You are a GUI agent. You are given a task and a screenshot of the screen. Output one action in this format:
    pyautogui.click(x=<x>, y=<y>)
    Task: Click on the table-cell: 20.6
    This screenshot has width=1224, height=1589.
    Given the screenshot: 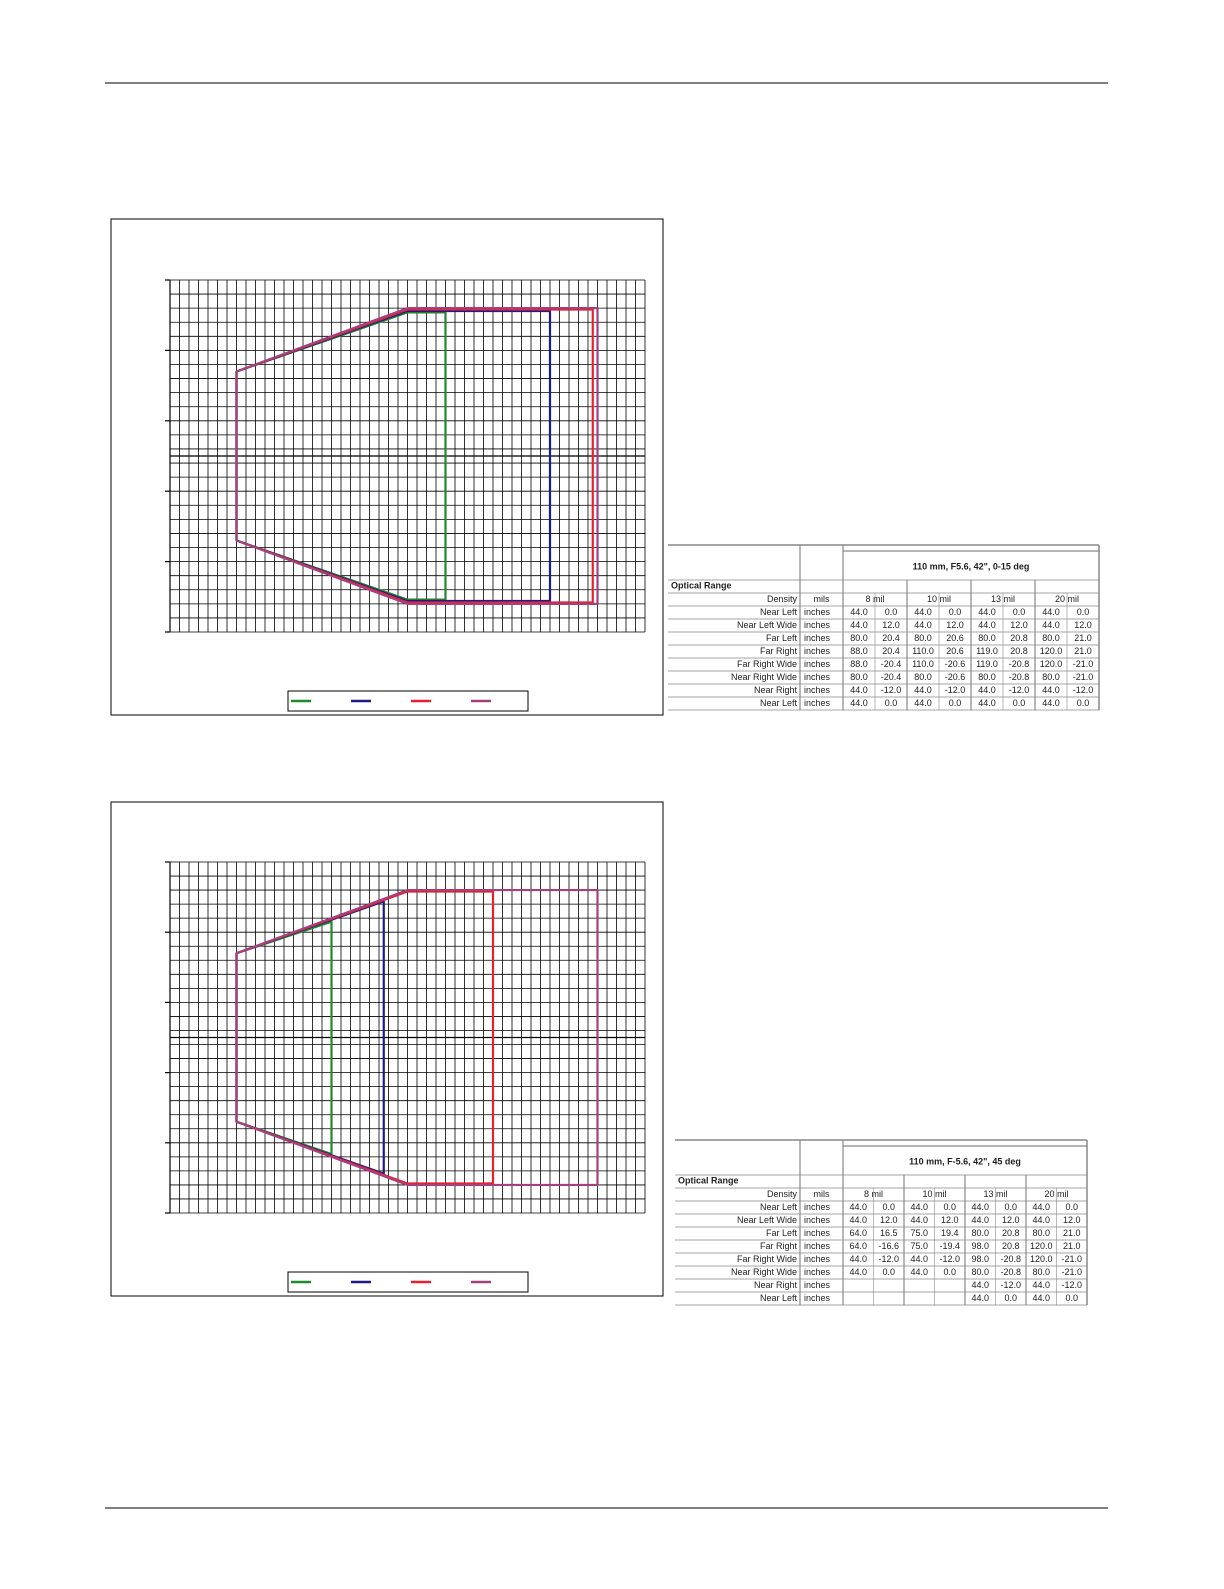 What is the action you would take?
    pyautogui.click(x=955, y=638)
    